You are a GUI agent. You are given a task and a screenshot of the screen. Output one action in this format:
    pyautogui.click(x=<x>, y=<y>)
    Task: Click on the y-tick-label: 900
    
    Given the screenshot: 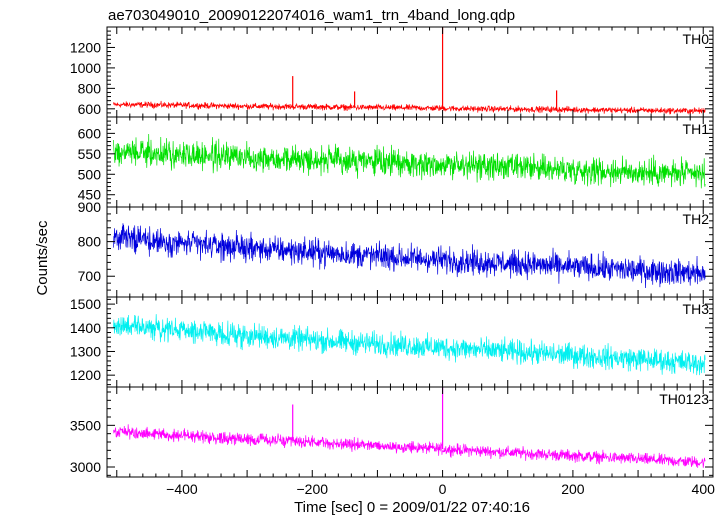 What is the action you would take?
    pyautogui.click(x=90, y=207)
    